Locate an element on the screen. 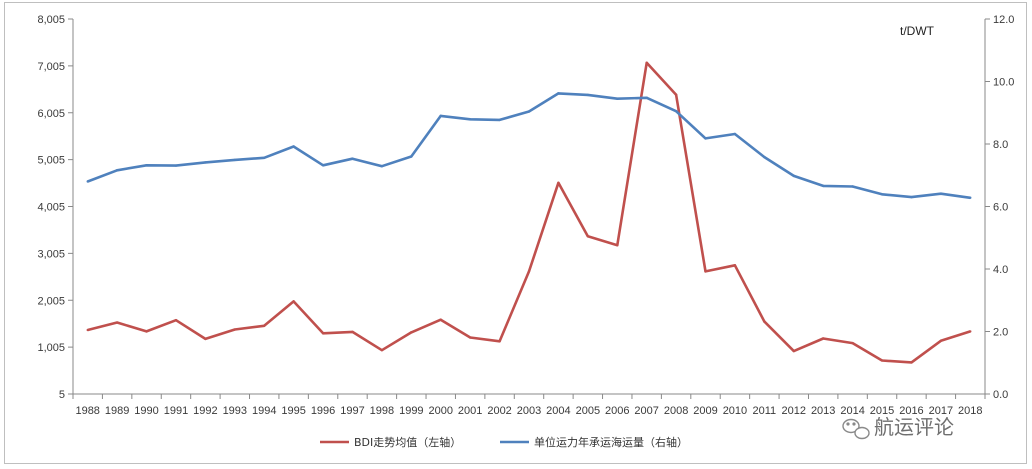 This screenshot has height=469, width=1032. legend-label-bdi: BDI走势均值（左轴） is located at coordinates (407, 442).